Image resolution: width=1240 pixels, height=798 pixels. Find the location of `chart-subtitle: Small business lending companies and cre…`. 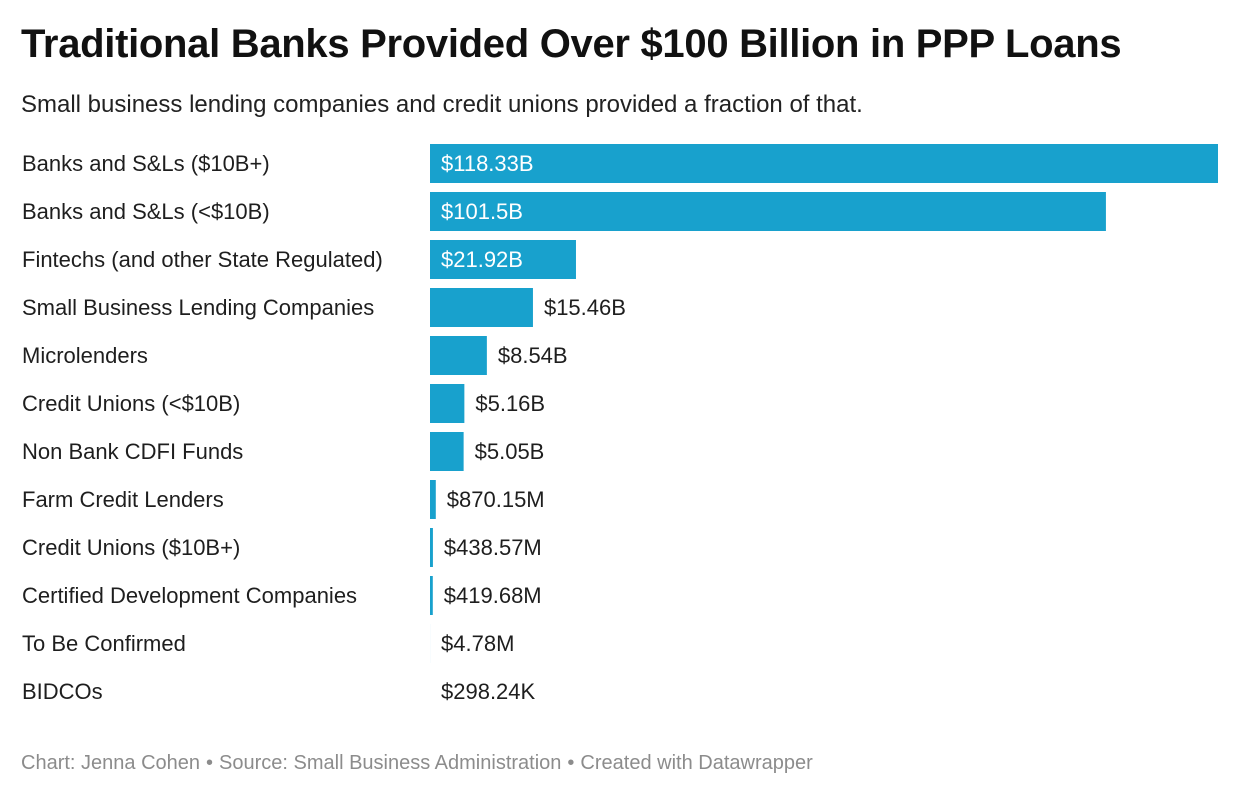

chart-subtitle: Small business lending companies and cre… is located at coordinates (442, 104).